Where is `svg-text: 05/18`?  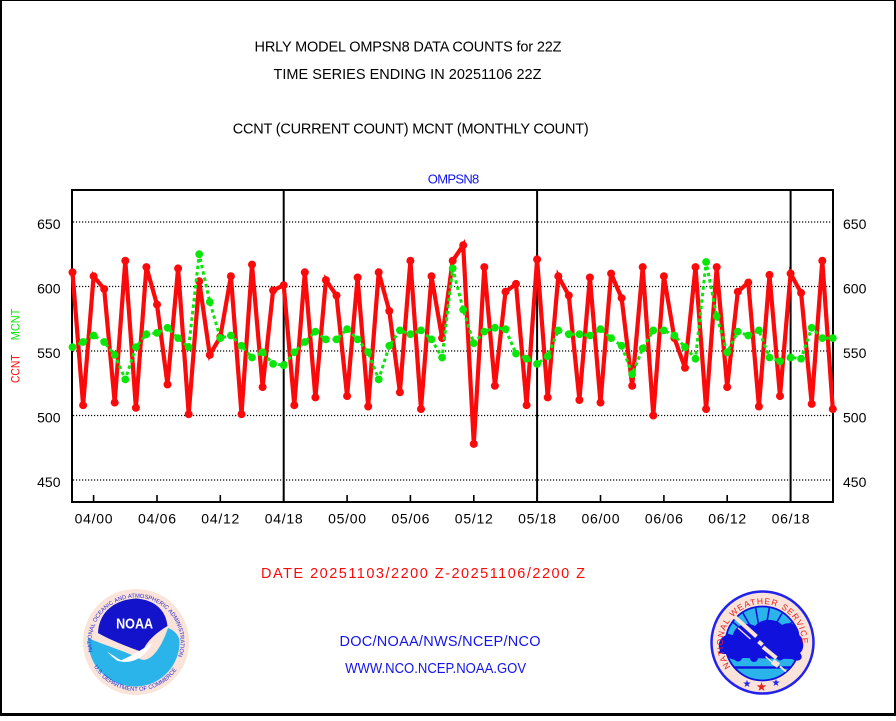
svg-text: 05/18 is located at coordinates (537, 519).